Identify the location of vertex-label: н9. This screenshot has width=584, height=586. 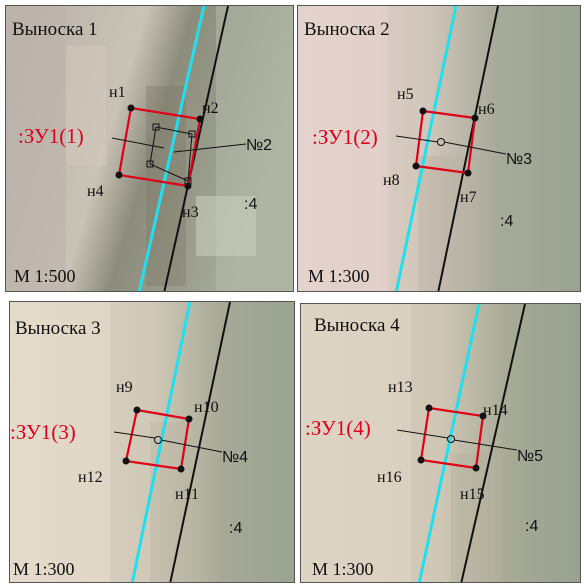
(124, 387).